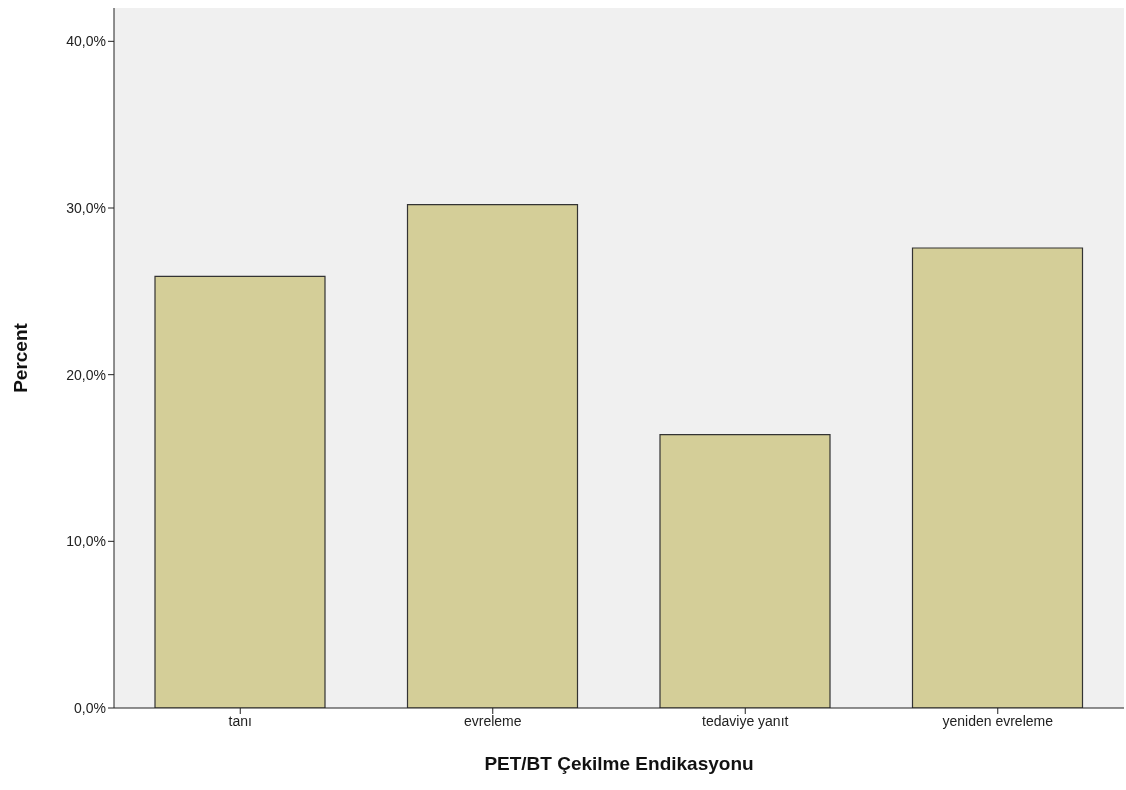  What do you see at coordinates (86, 374) in the screenshot?
I see `y-tick-label: 20,0%` at bounding box center [86, 374].